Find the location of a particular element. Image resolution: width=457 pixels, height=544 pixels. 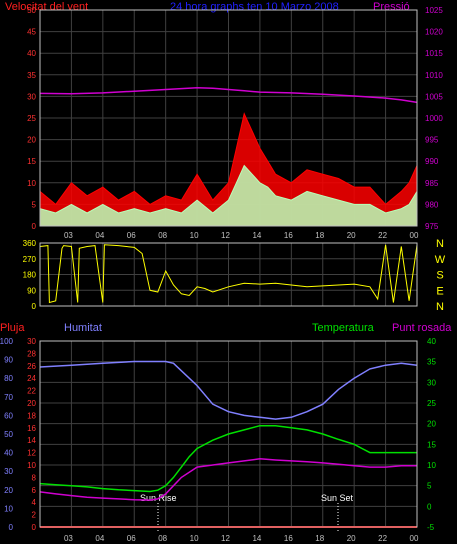

hour-tick-label: 20 is located at coordinates (351, 538).